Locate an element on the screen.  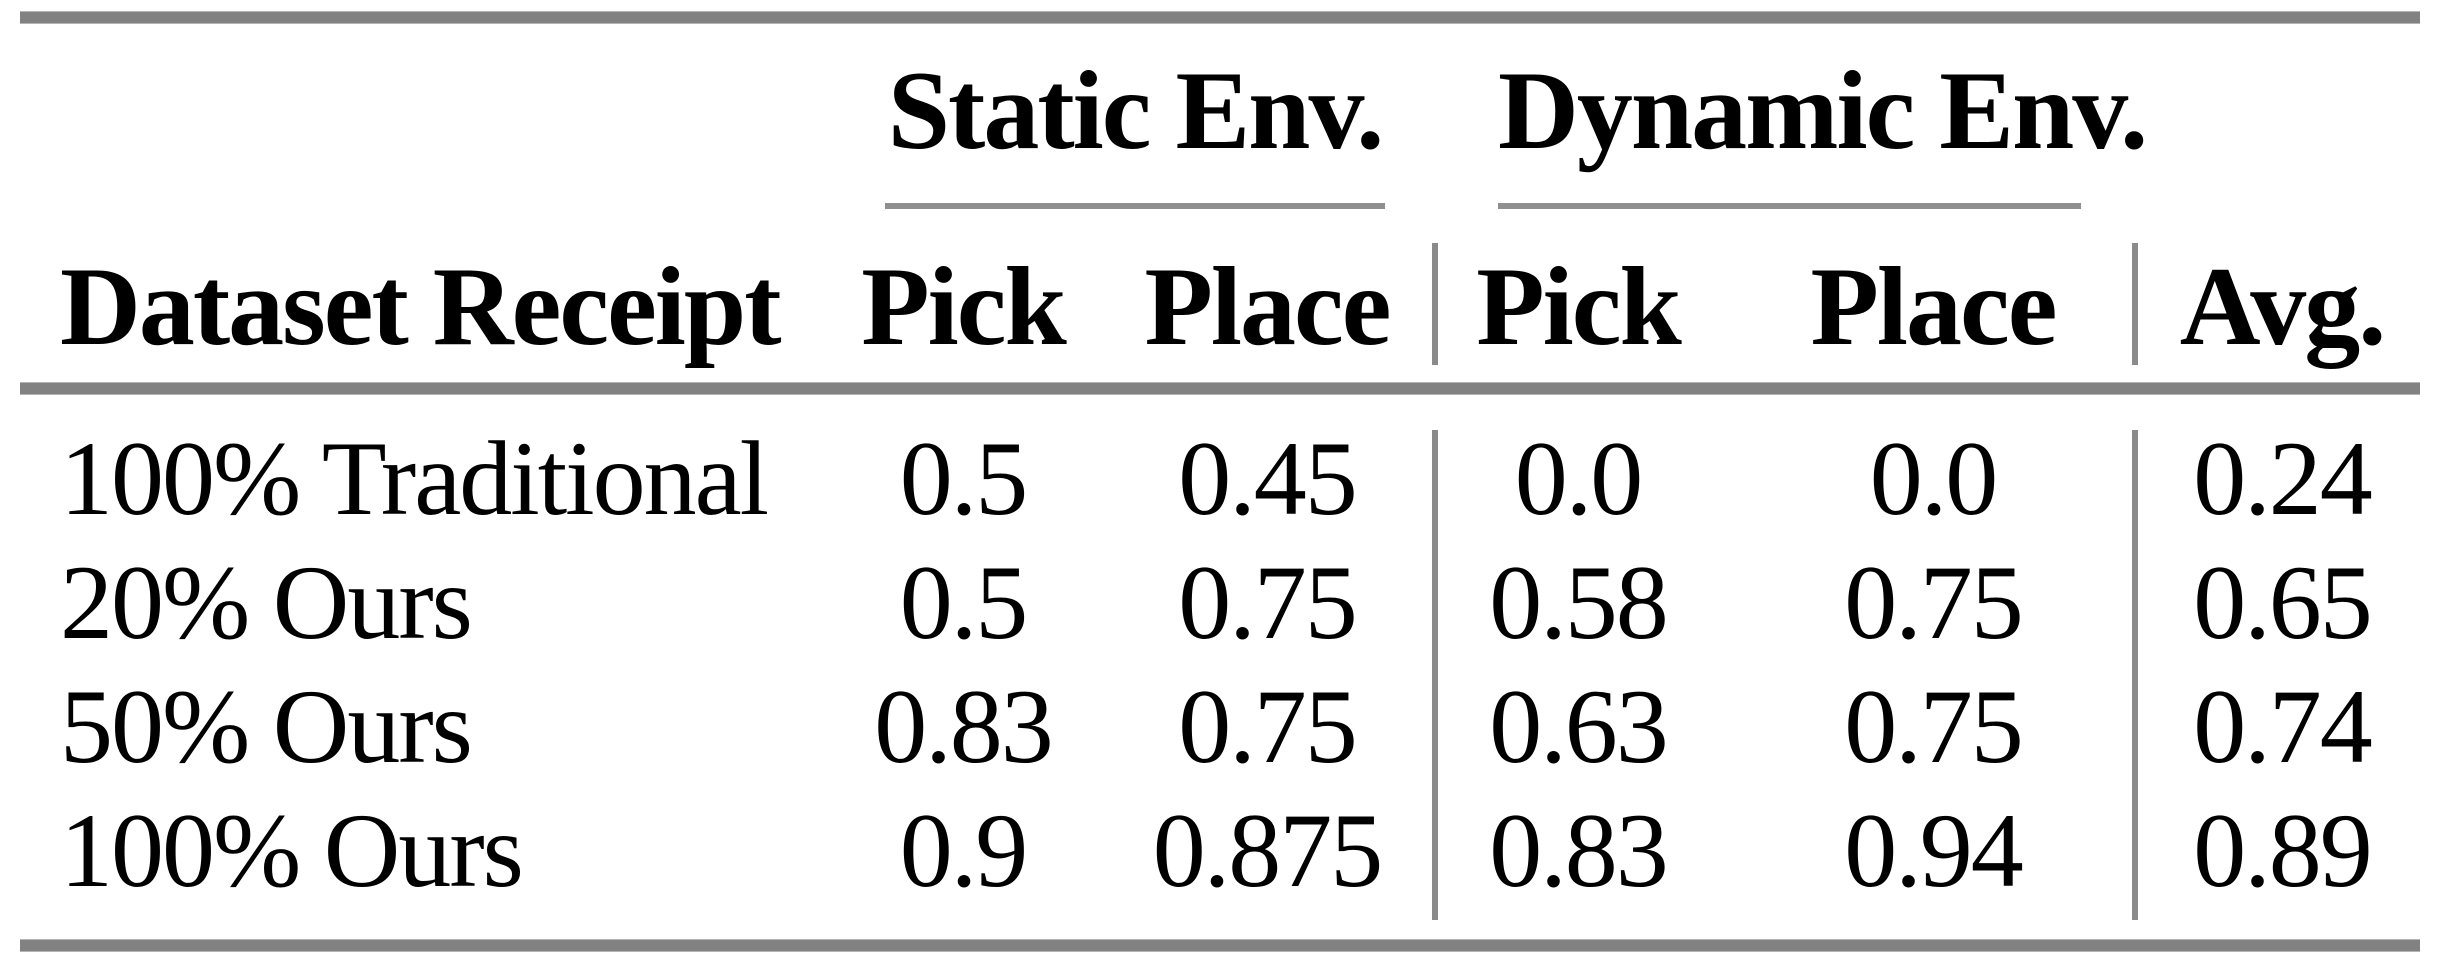
cell-dynamic-pick: 0.0 is located at coordinates (1579, 478).